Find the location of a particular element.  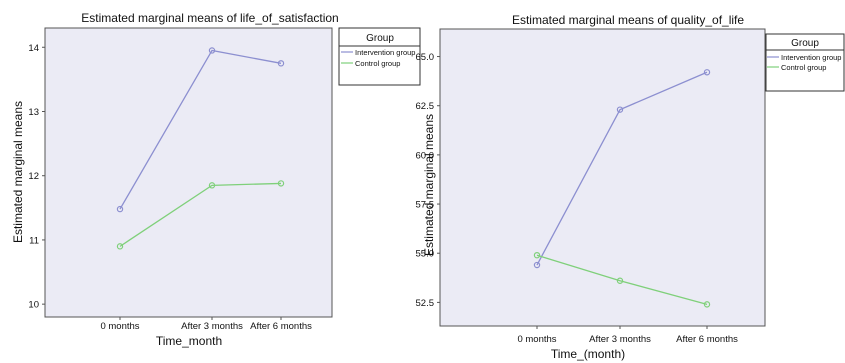

y-tick-label: 12 is located at coordinates (33, 176).